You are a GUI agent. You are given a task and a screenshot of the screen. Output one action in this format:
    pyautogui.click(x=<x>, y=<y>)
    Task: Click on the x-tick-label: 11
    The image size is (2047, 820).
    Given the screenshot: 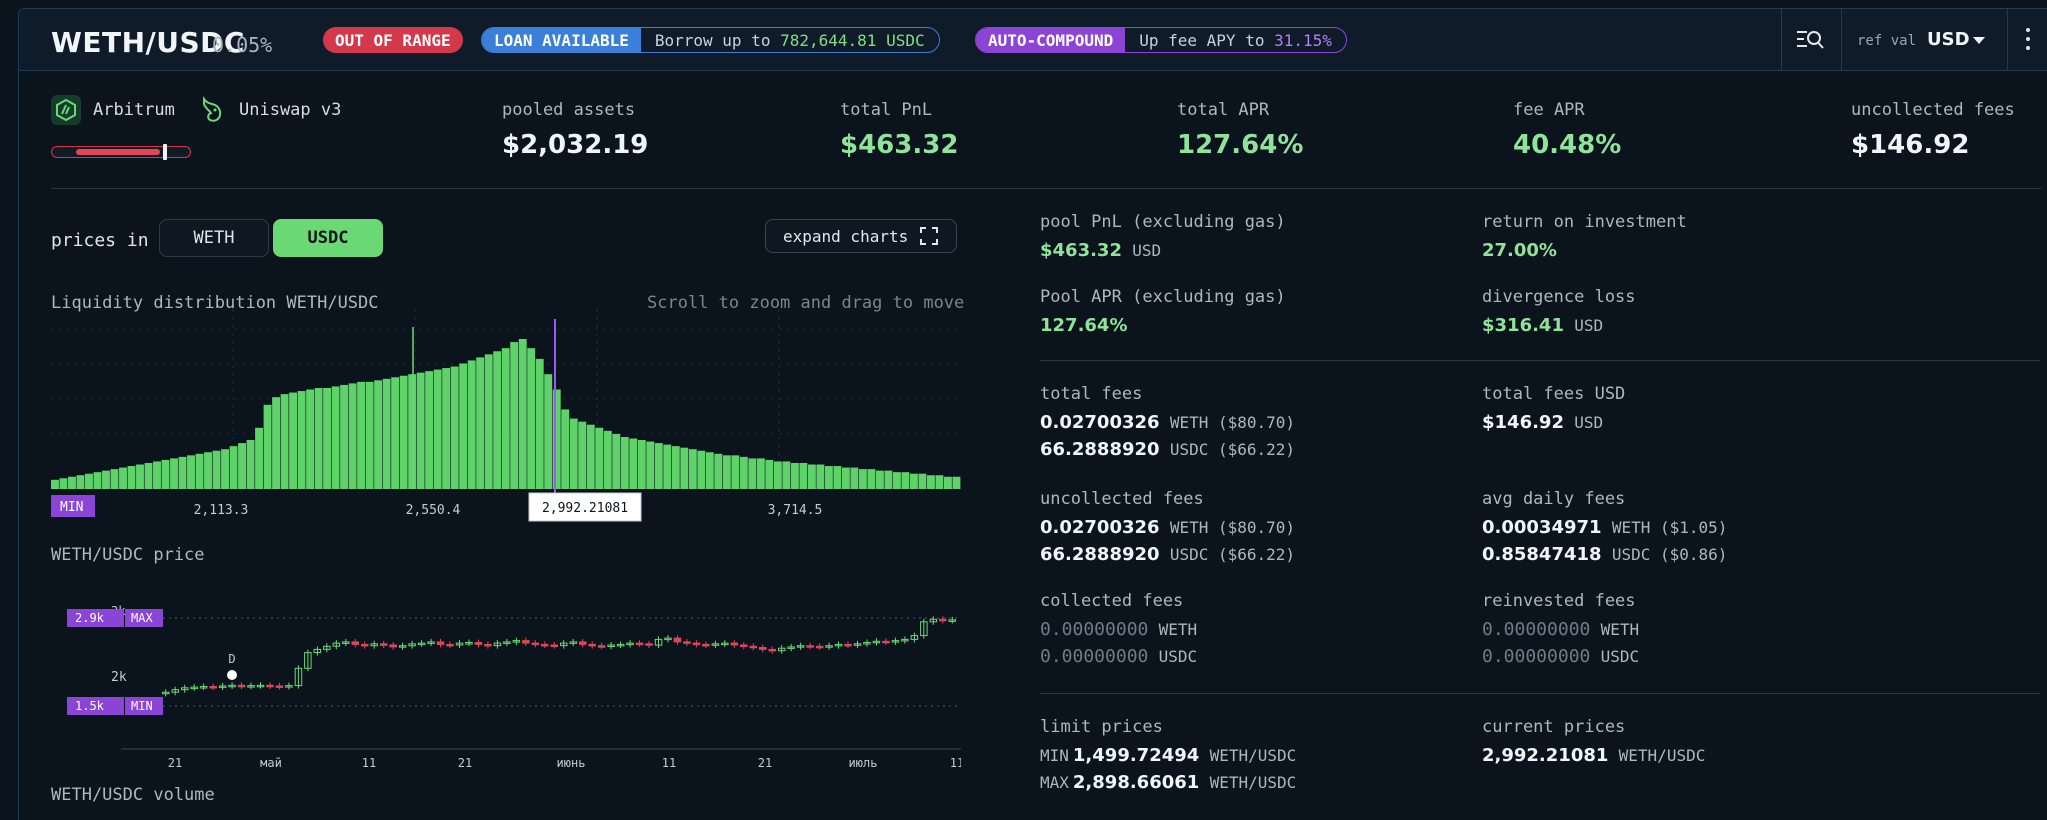 What is the action you would take?
    pyautogui.click(x=669, y=763)
    